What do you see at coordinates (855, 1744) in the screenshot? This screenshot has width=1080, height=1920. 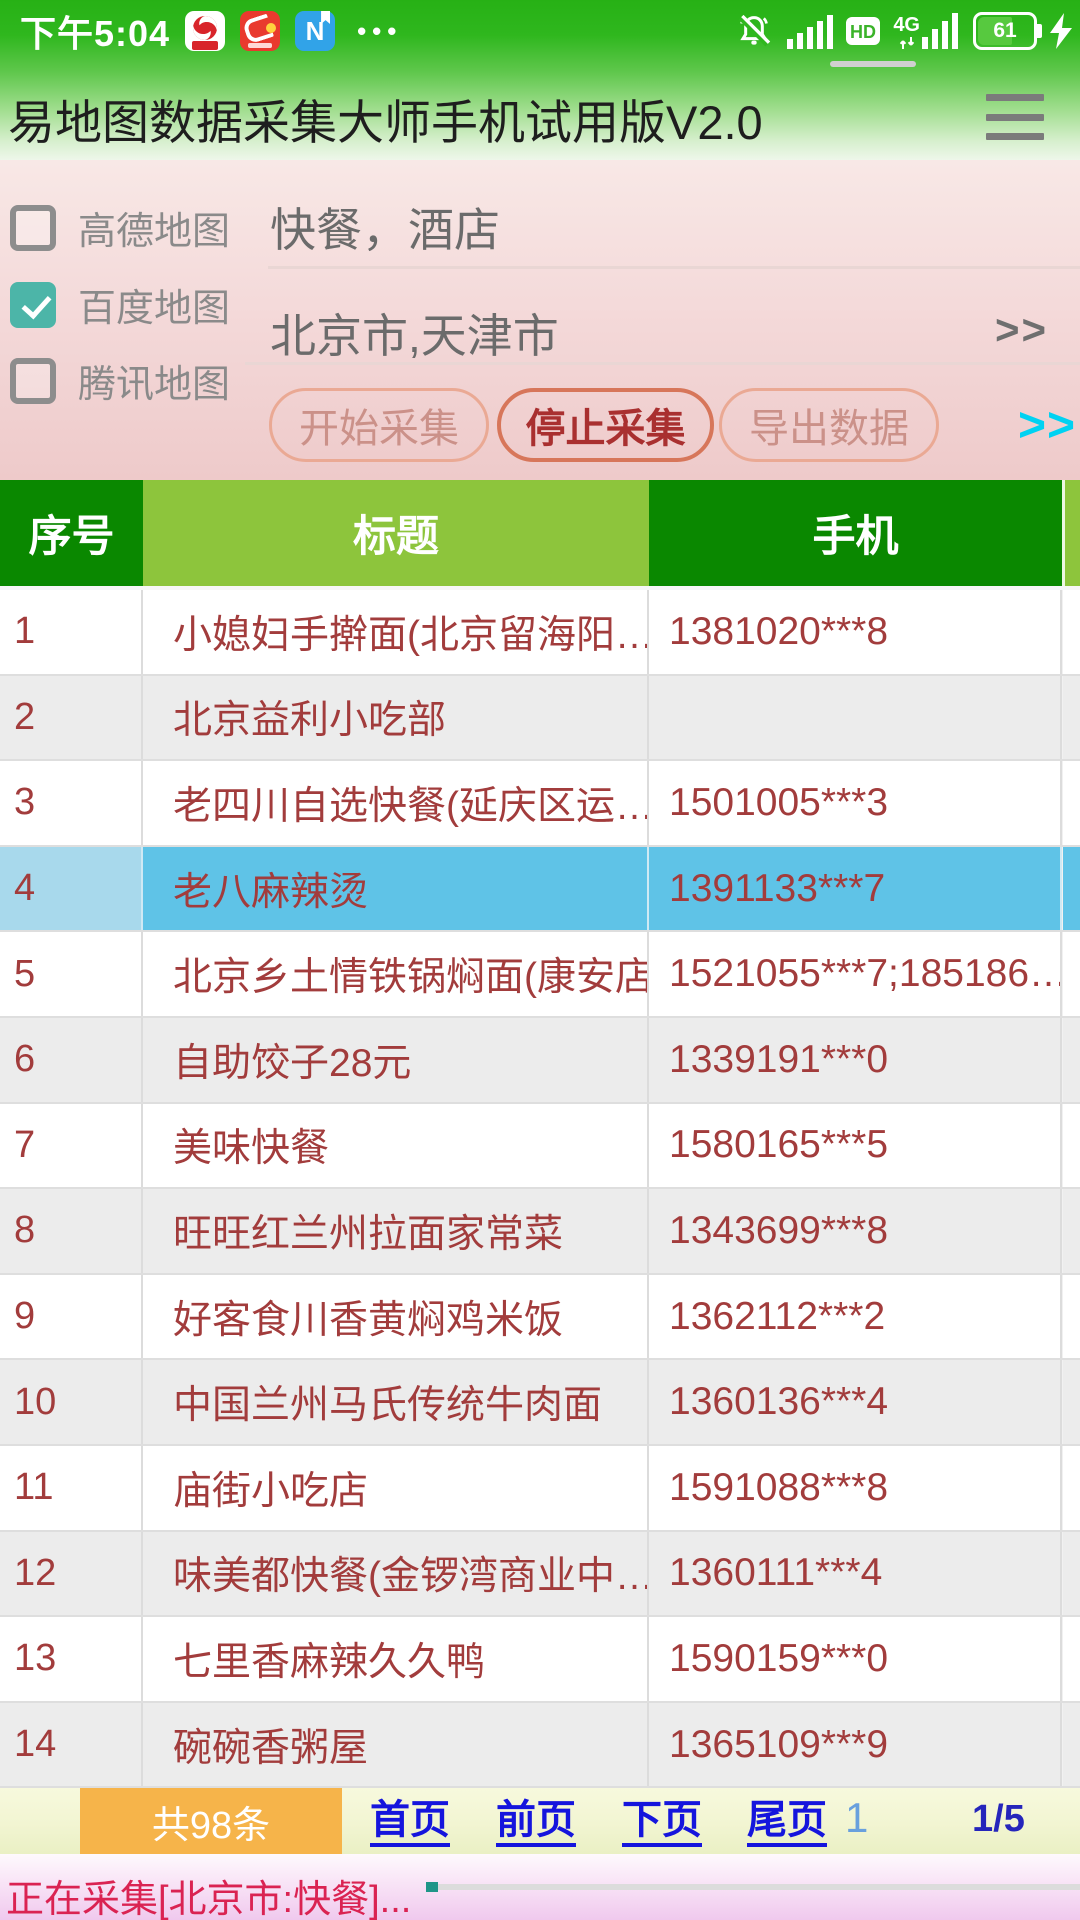 I see `cell-phone: 1365109***9` at bounding box center [855, 1744].